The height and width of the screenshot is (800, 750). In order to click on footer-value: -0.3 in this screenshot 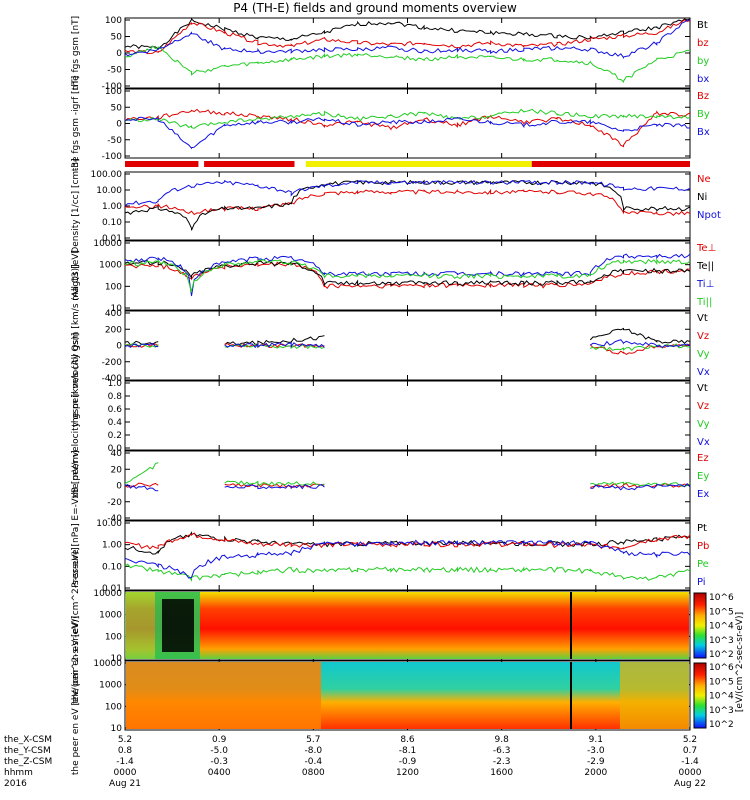, I will do `click(219, 762)`.